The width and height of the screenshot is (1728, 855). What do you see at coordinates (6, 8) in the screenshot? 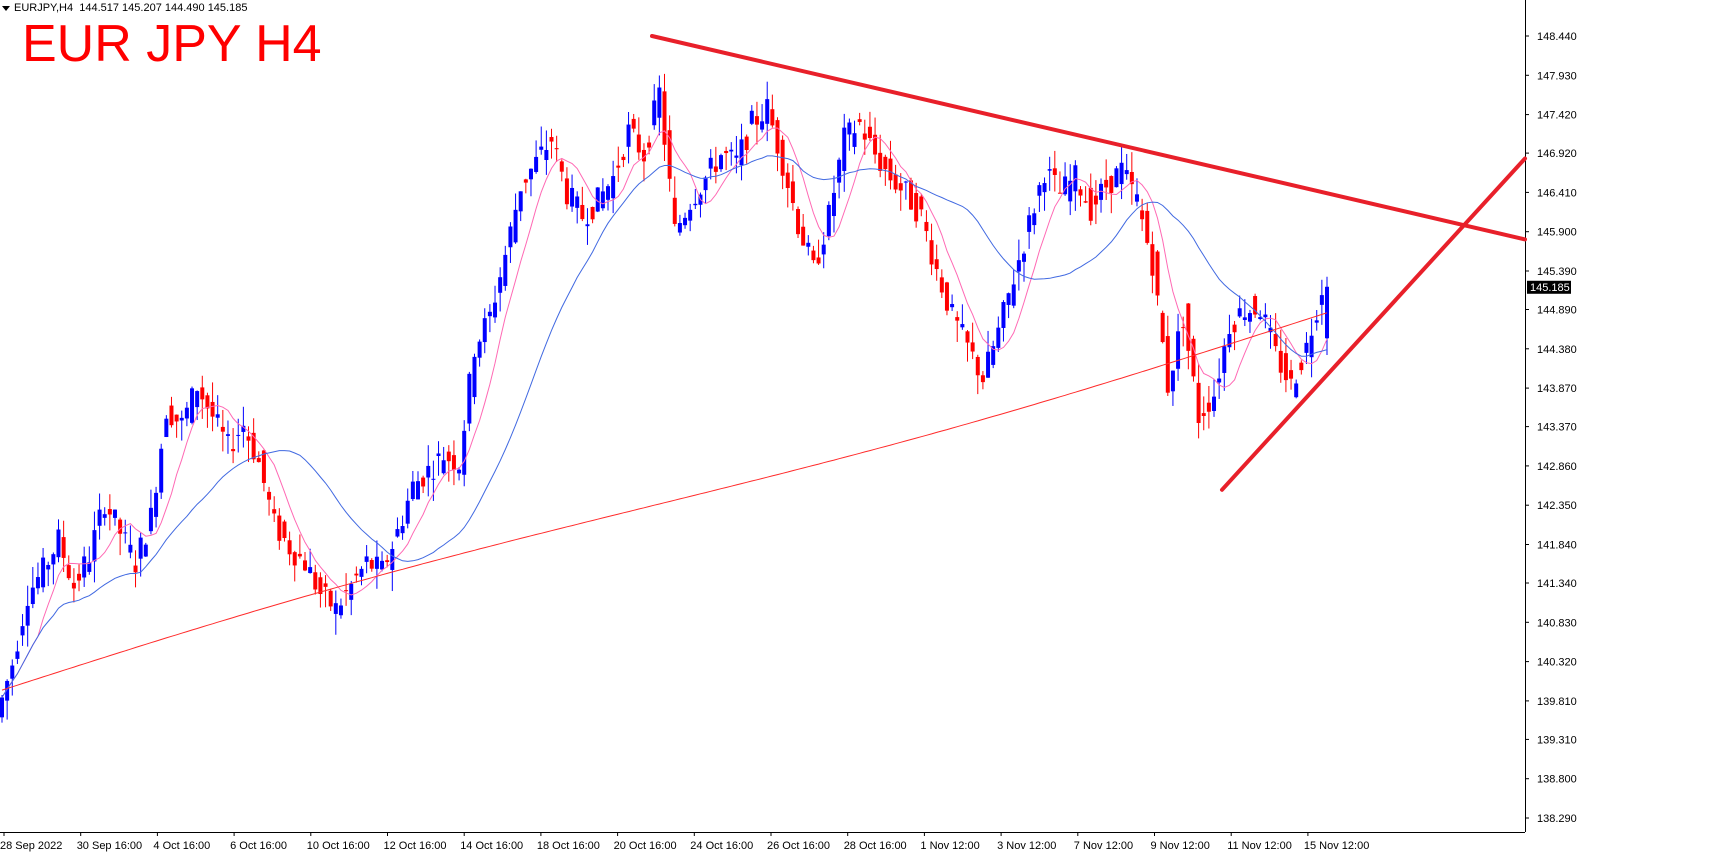
I see `dropdown-triangle-icon` at bounding box center [6, 8].